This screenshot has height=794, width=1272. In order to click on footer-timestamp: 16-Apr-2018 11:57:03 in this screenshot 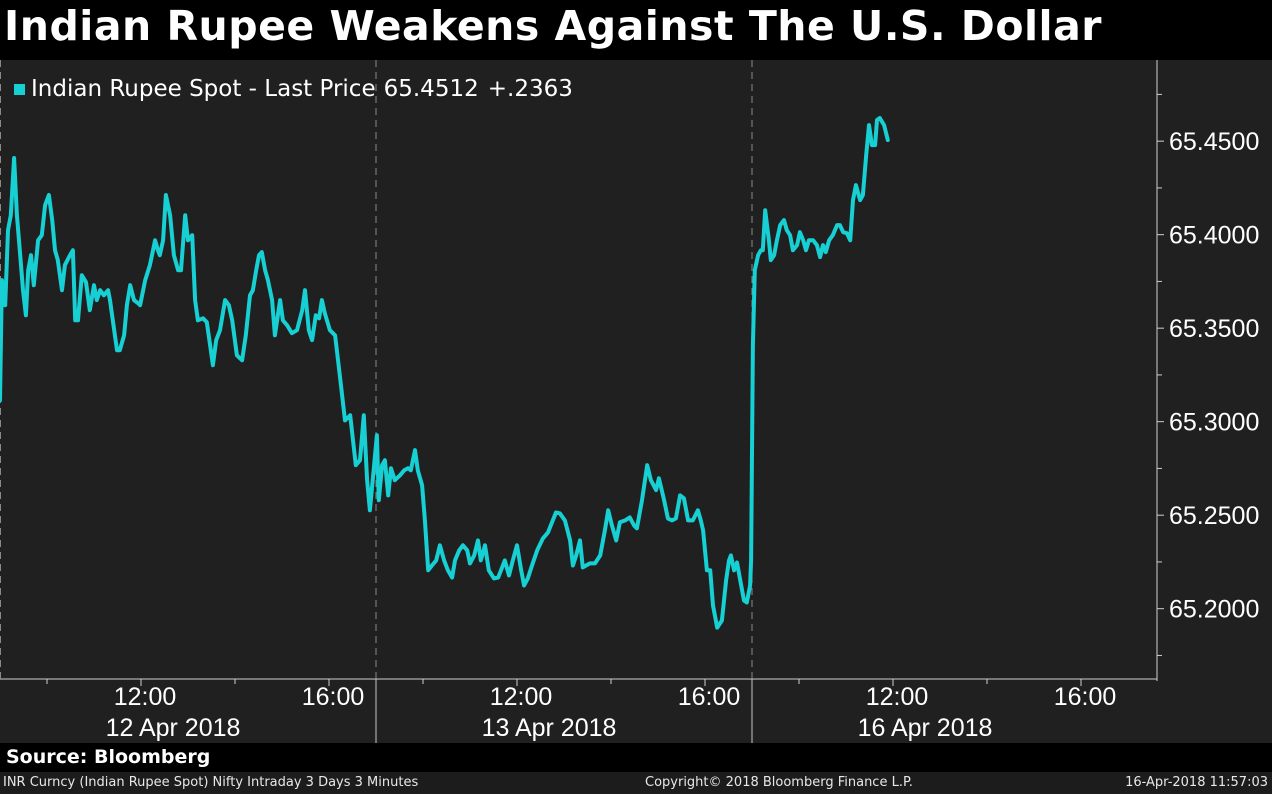, I will do `click(1196, 782)`.